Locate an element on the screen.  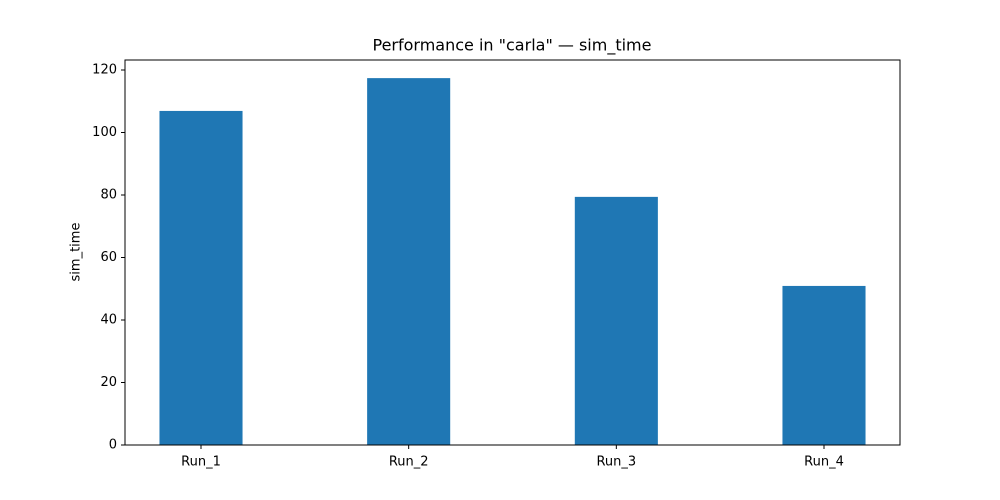
chart-title: Performance in "carla" — sim_time is located at coordinates (512, 46).